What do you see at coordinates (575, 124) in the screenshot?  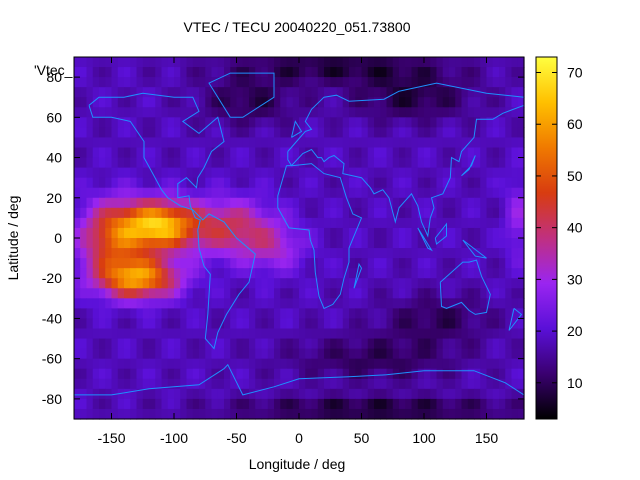 I see `colorbar-tick-label: 60` at bounding box center [575, 124].